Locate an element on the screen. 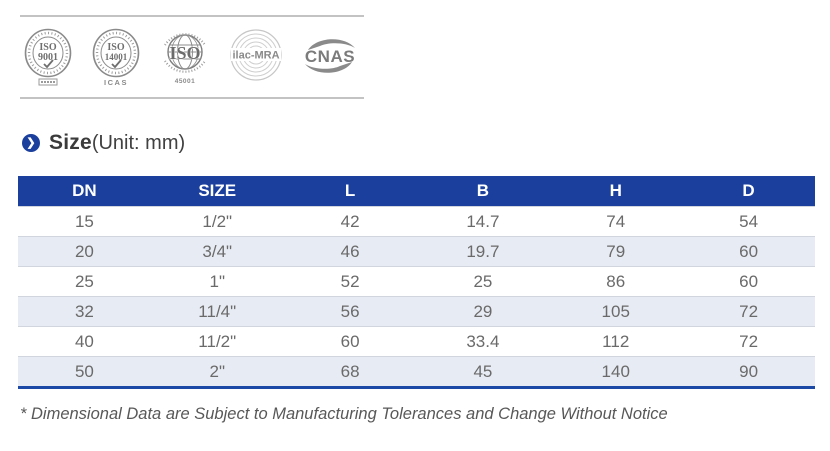 The image size is (830, 451). table-row: 20 3/4" 46 19.7 79 60 is located at coordinates (416, 251).